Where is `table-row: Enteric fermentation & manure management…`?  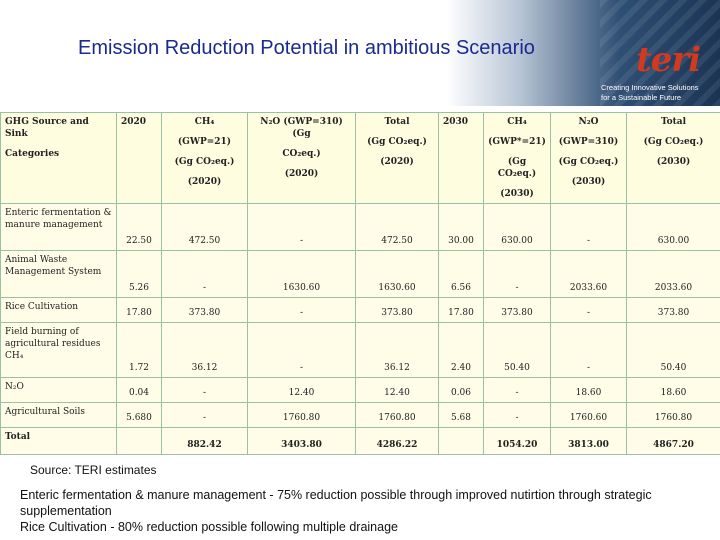
table-row: Enteric fermentation & manure management… is located at coordinates (360, 227).